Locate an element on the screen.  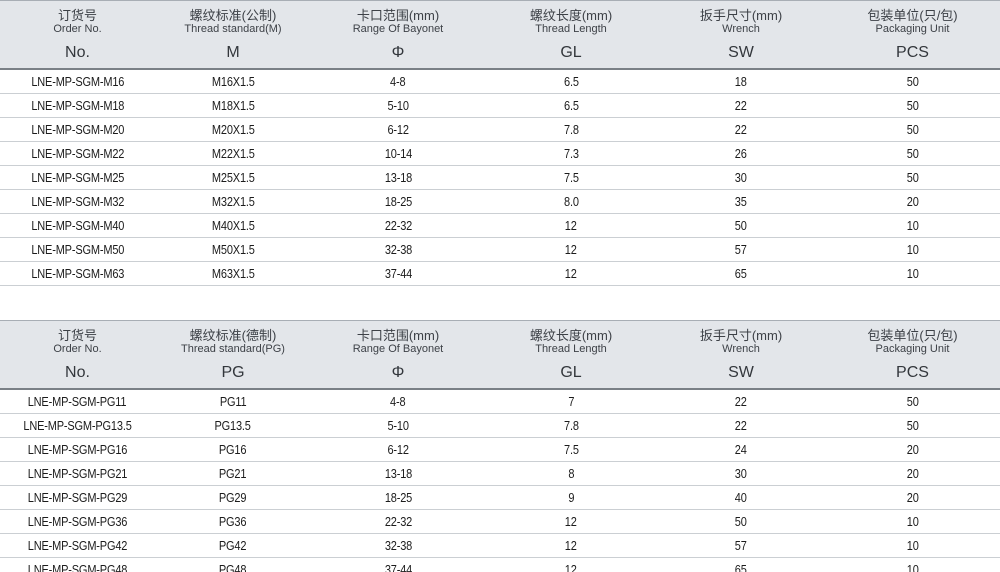
cell-value: 57 is located at coordinates (741, 545).